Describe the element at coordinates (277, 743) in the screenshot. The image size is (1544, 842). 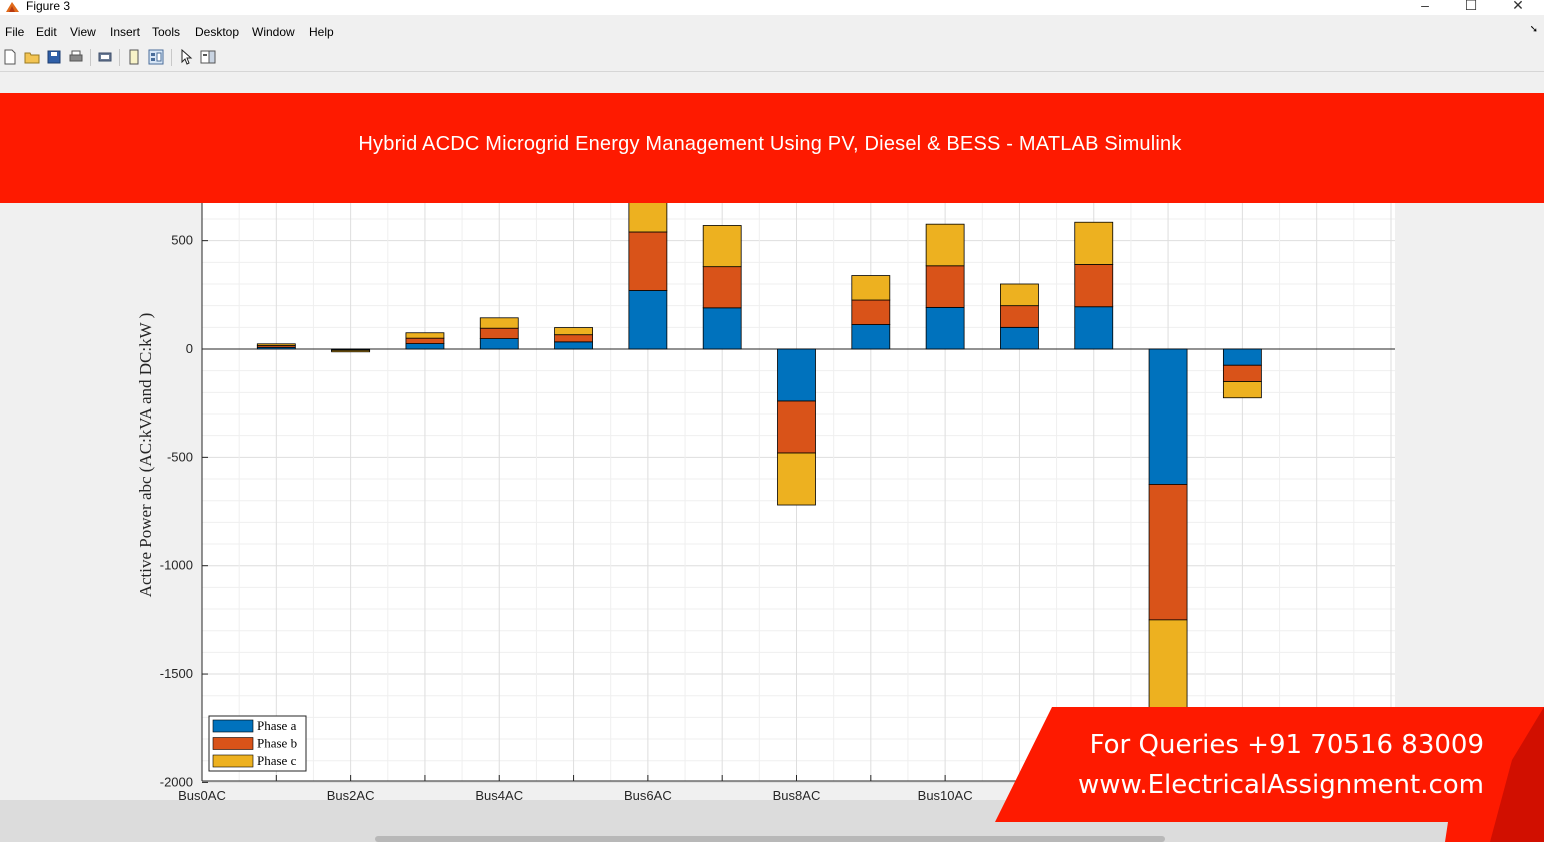
I see `legend-label: Phase b` at that location.